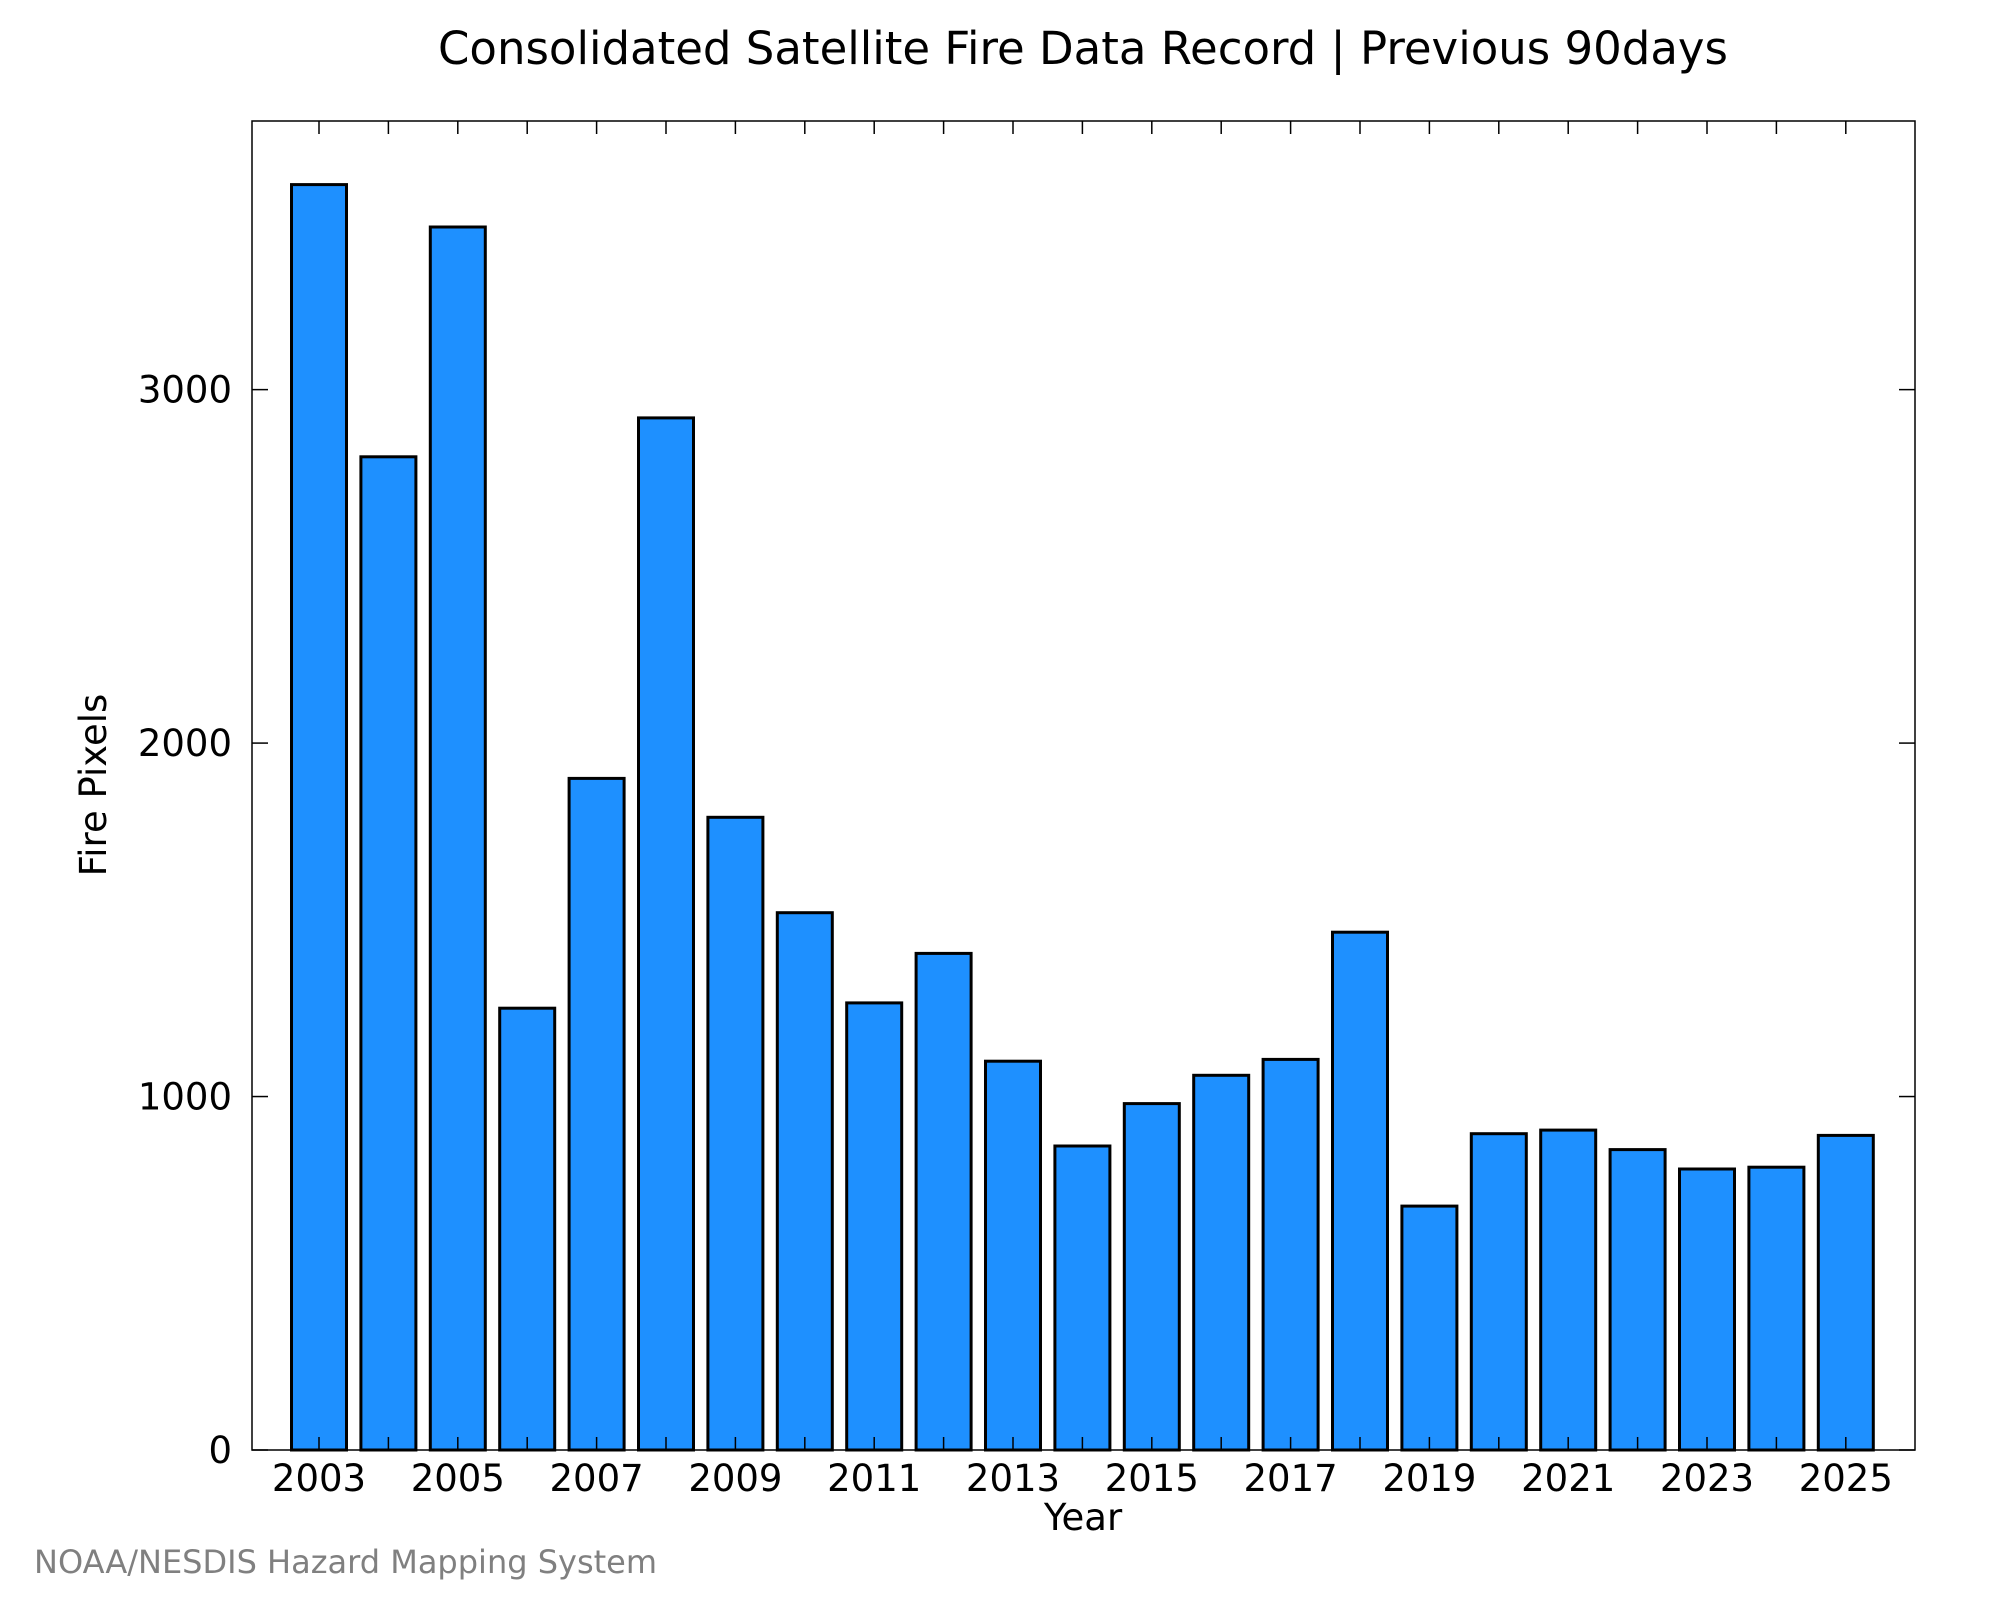 This screenshot has width=2000, height=1604. I want to click on x-tick-label-2023: 2023, so click(1707, 1478).